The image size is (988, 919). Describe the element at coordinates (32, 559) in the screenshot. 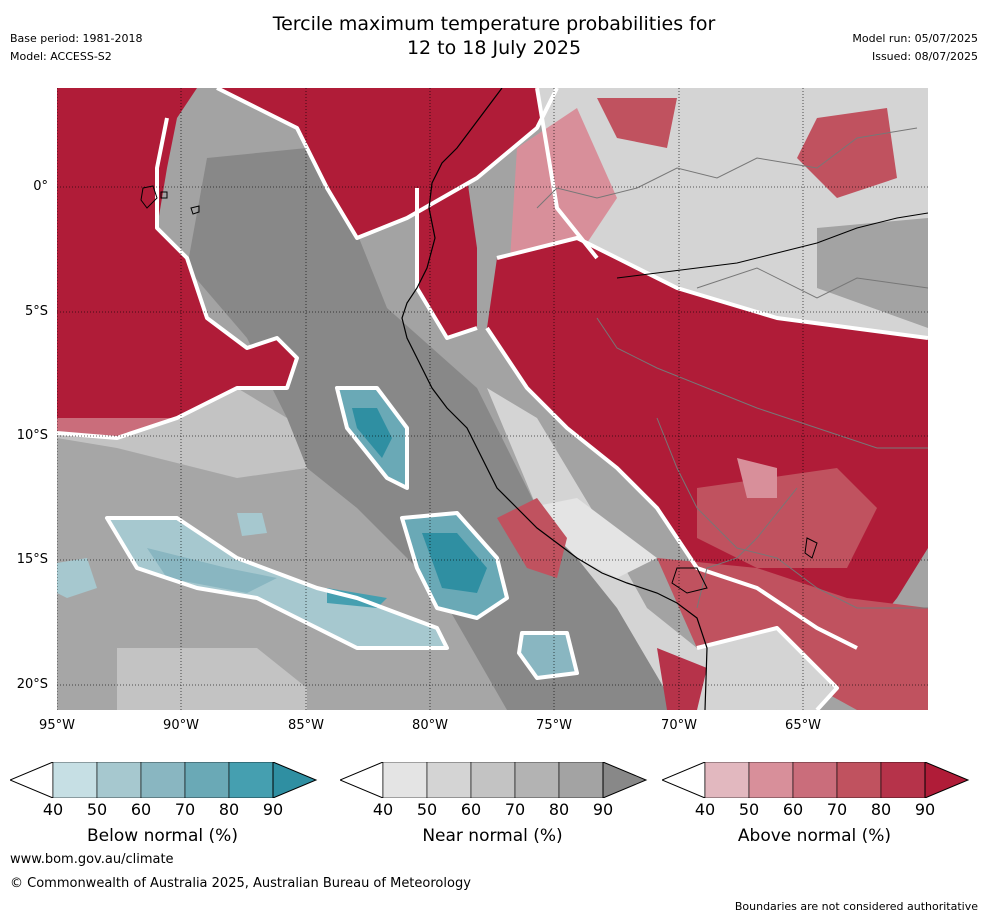

I see `lat-label-15s: 15°S` at that location.